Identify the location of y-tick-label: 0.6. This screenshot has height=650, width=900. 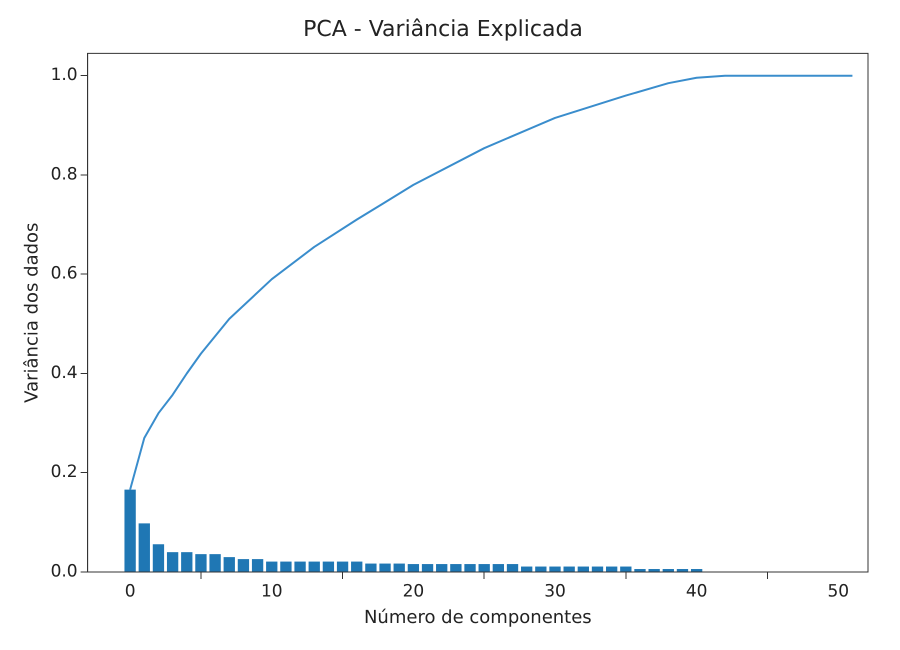
(64, 274).